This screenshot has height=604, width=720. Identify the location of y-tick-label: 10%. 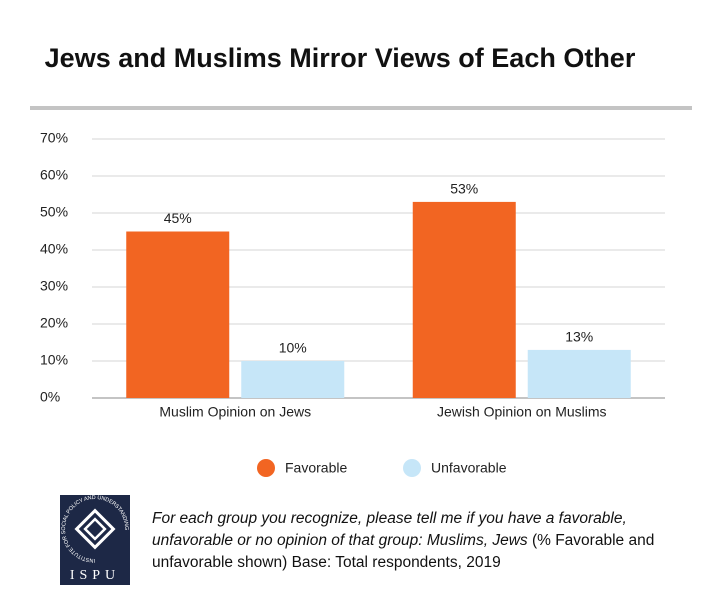
(54, 360).